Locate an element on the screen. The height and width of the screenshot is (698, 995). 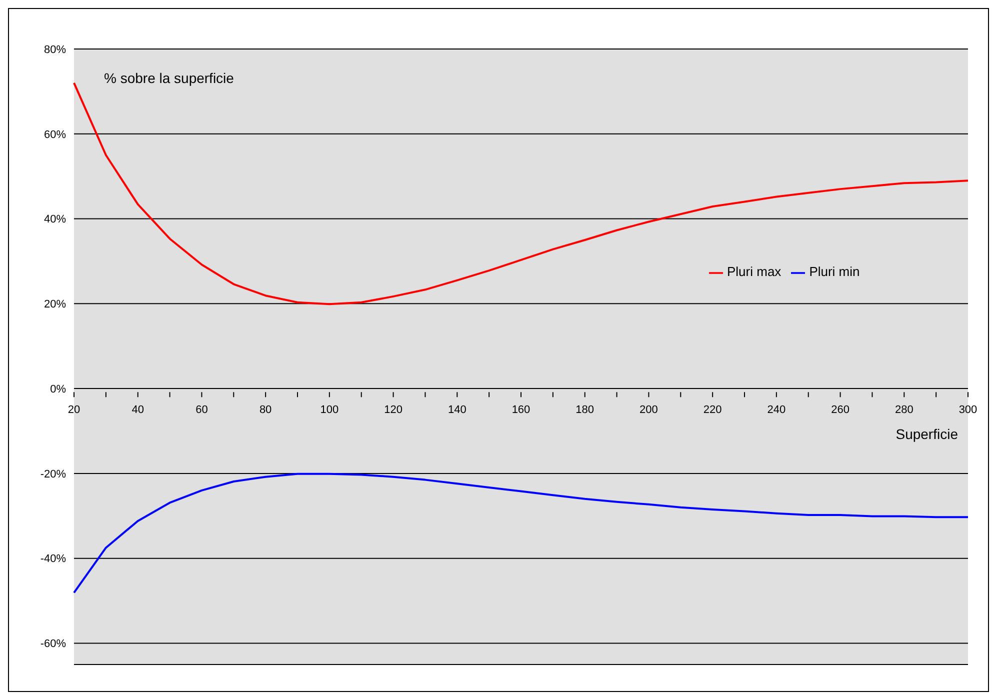
y-axis-title: % sobre la superficie is located at coordinates (169, 78).